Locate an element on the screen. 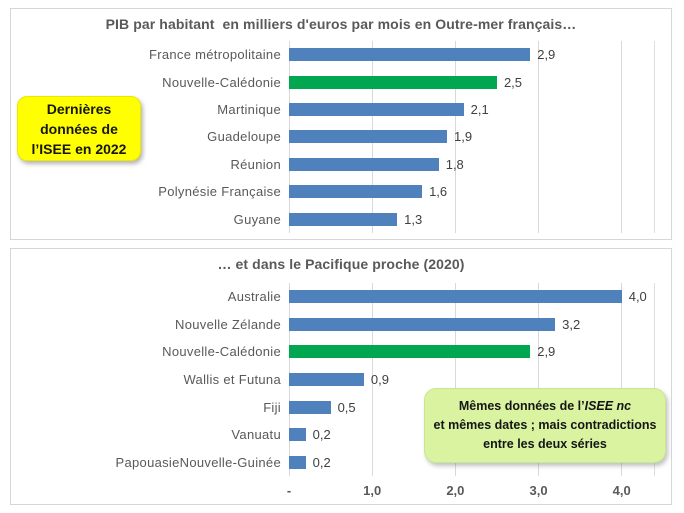 The image size is (684, 513). category-label: Martinique is located at coordinates (249, 110).